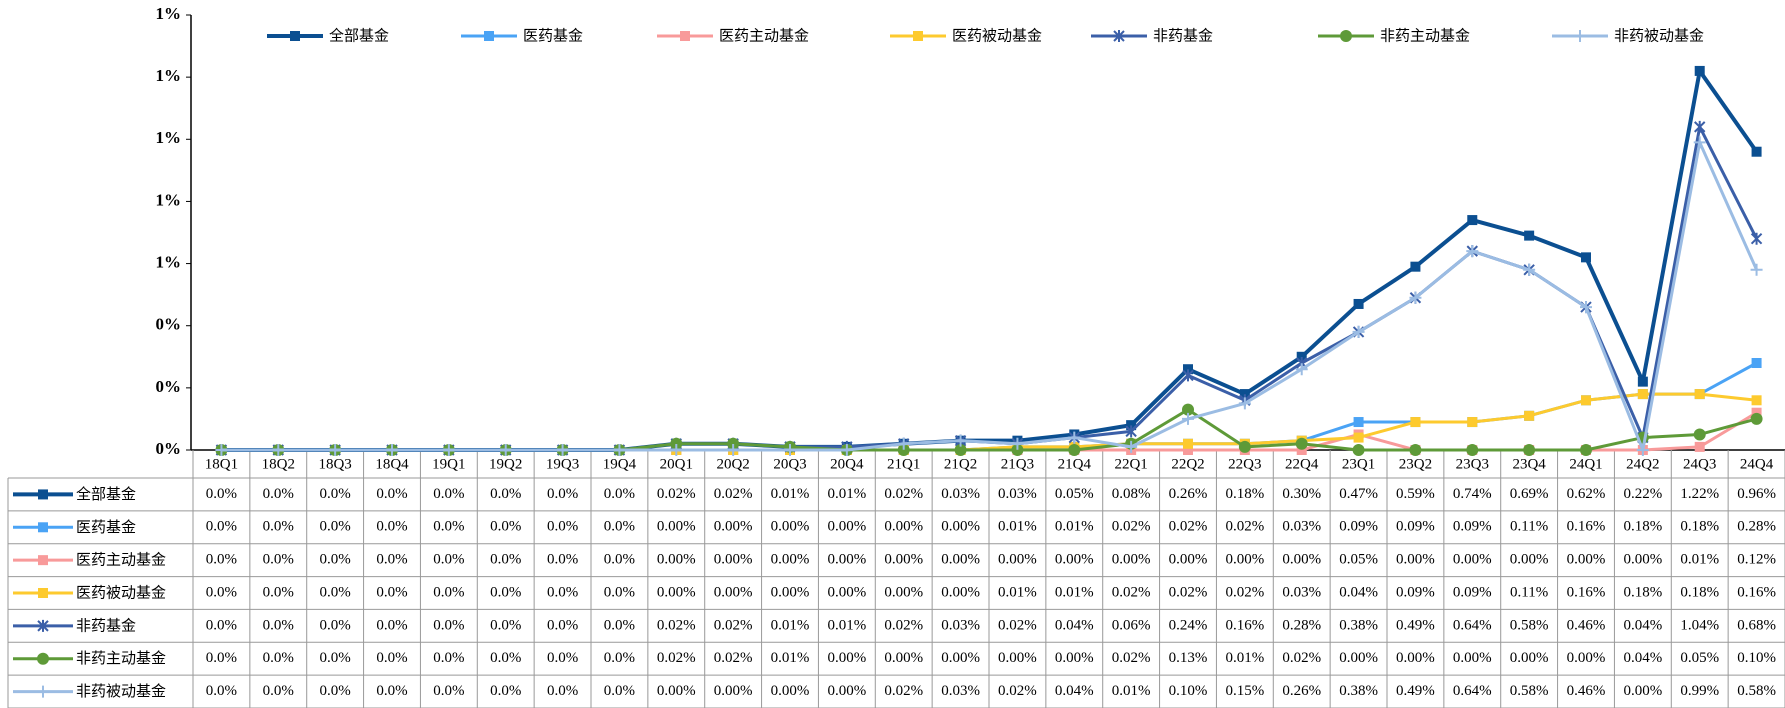 This screenshot has height=708, width=1785. What do you see at coordinates (1358, 494) in the screenshot?
I see `table-cell: 0.47%` at bounding box center [1358, 494].